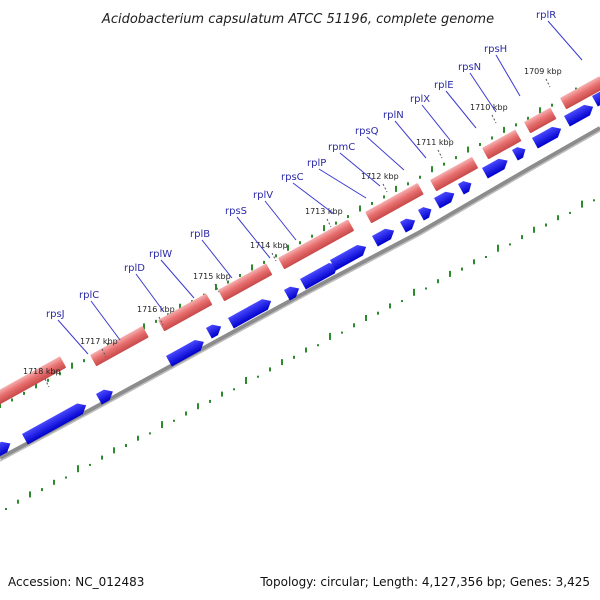 This screenshot has height=600, width=600. Describe the element at coordinates (89, 295) in the screenshot. I see `gene-label: rplC` at that location.